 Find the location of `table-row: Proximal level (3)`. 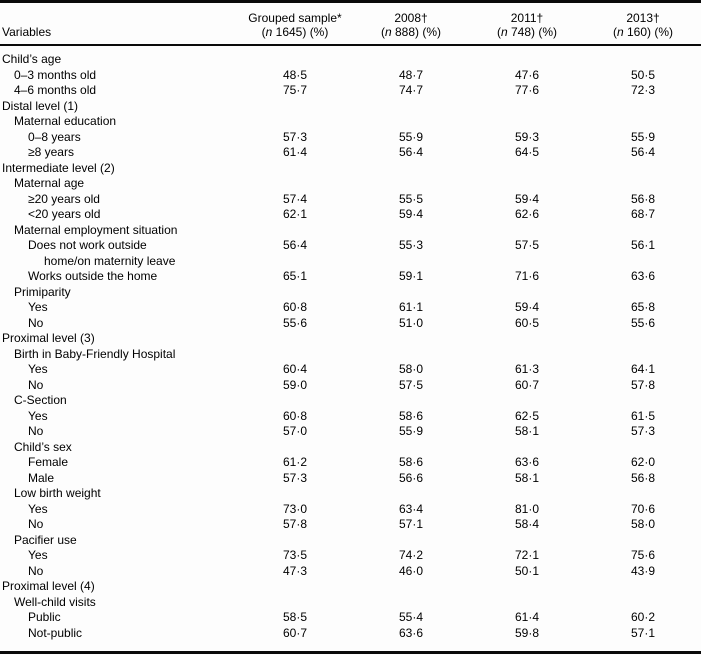

table-row: Proximal level (3) is located at coordinates (350, 339).